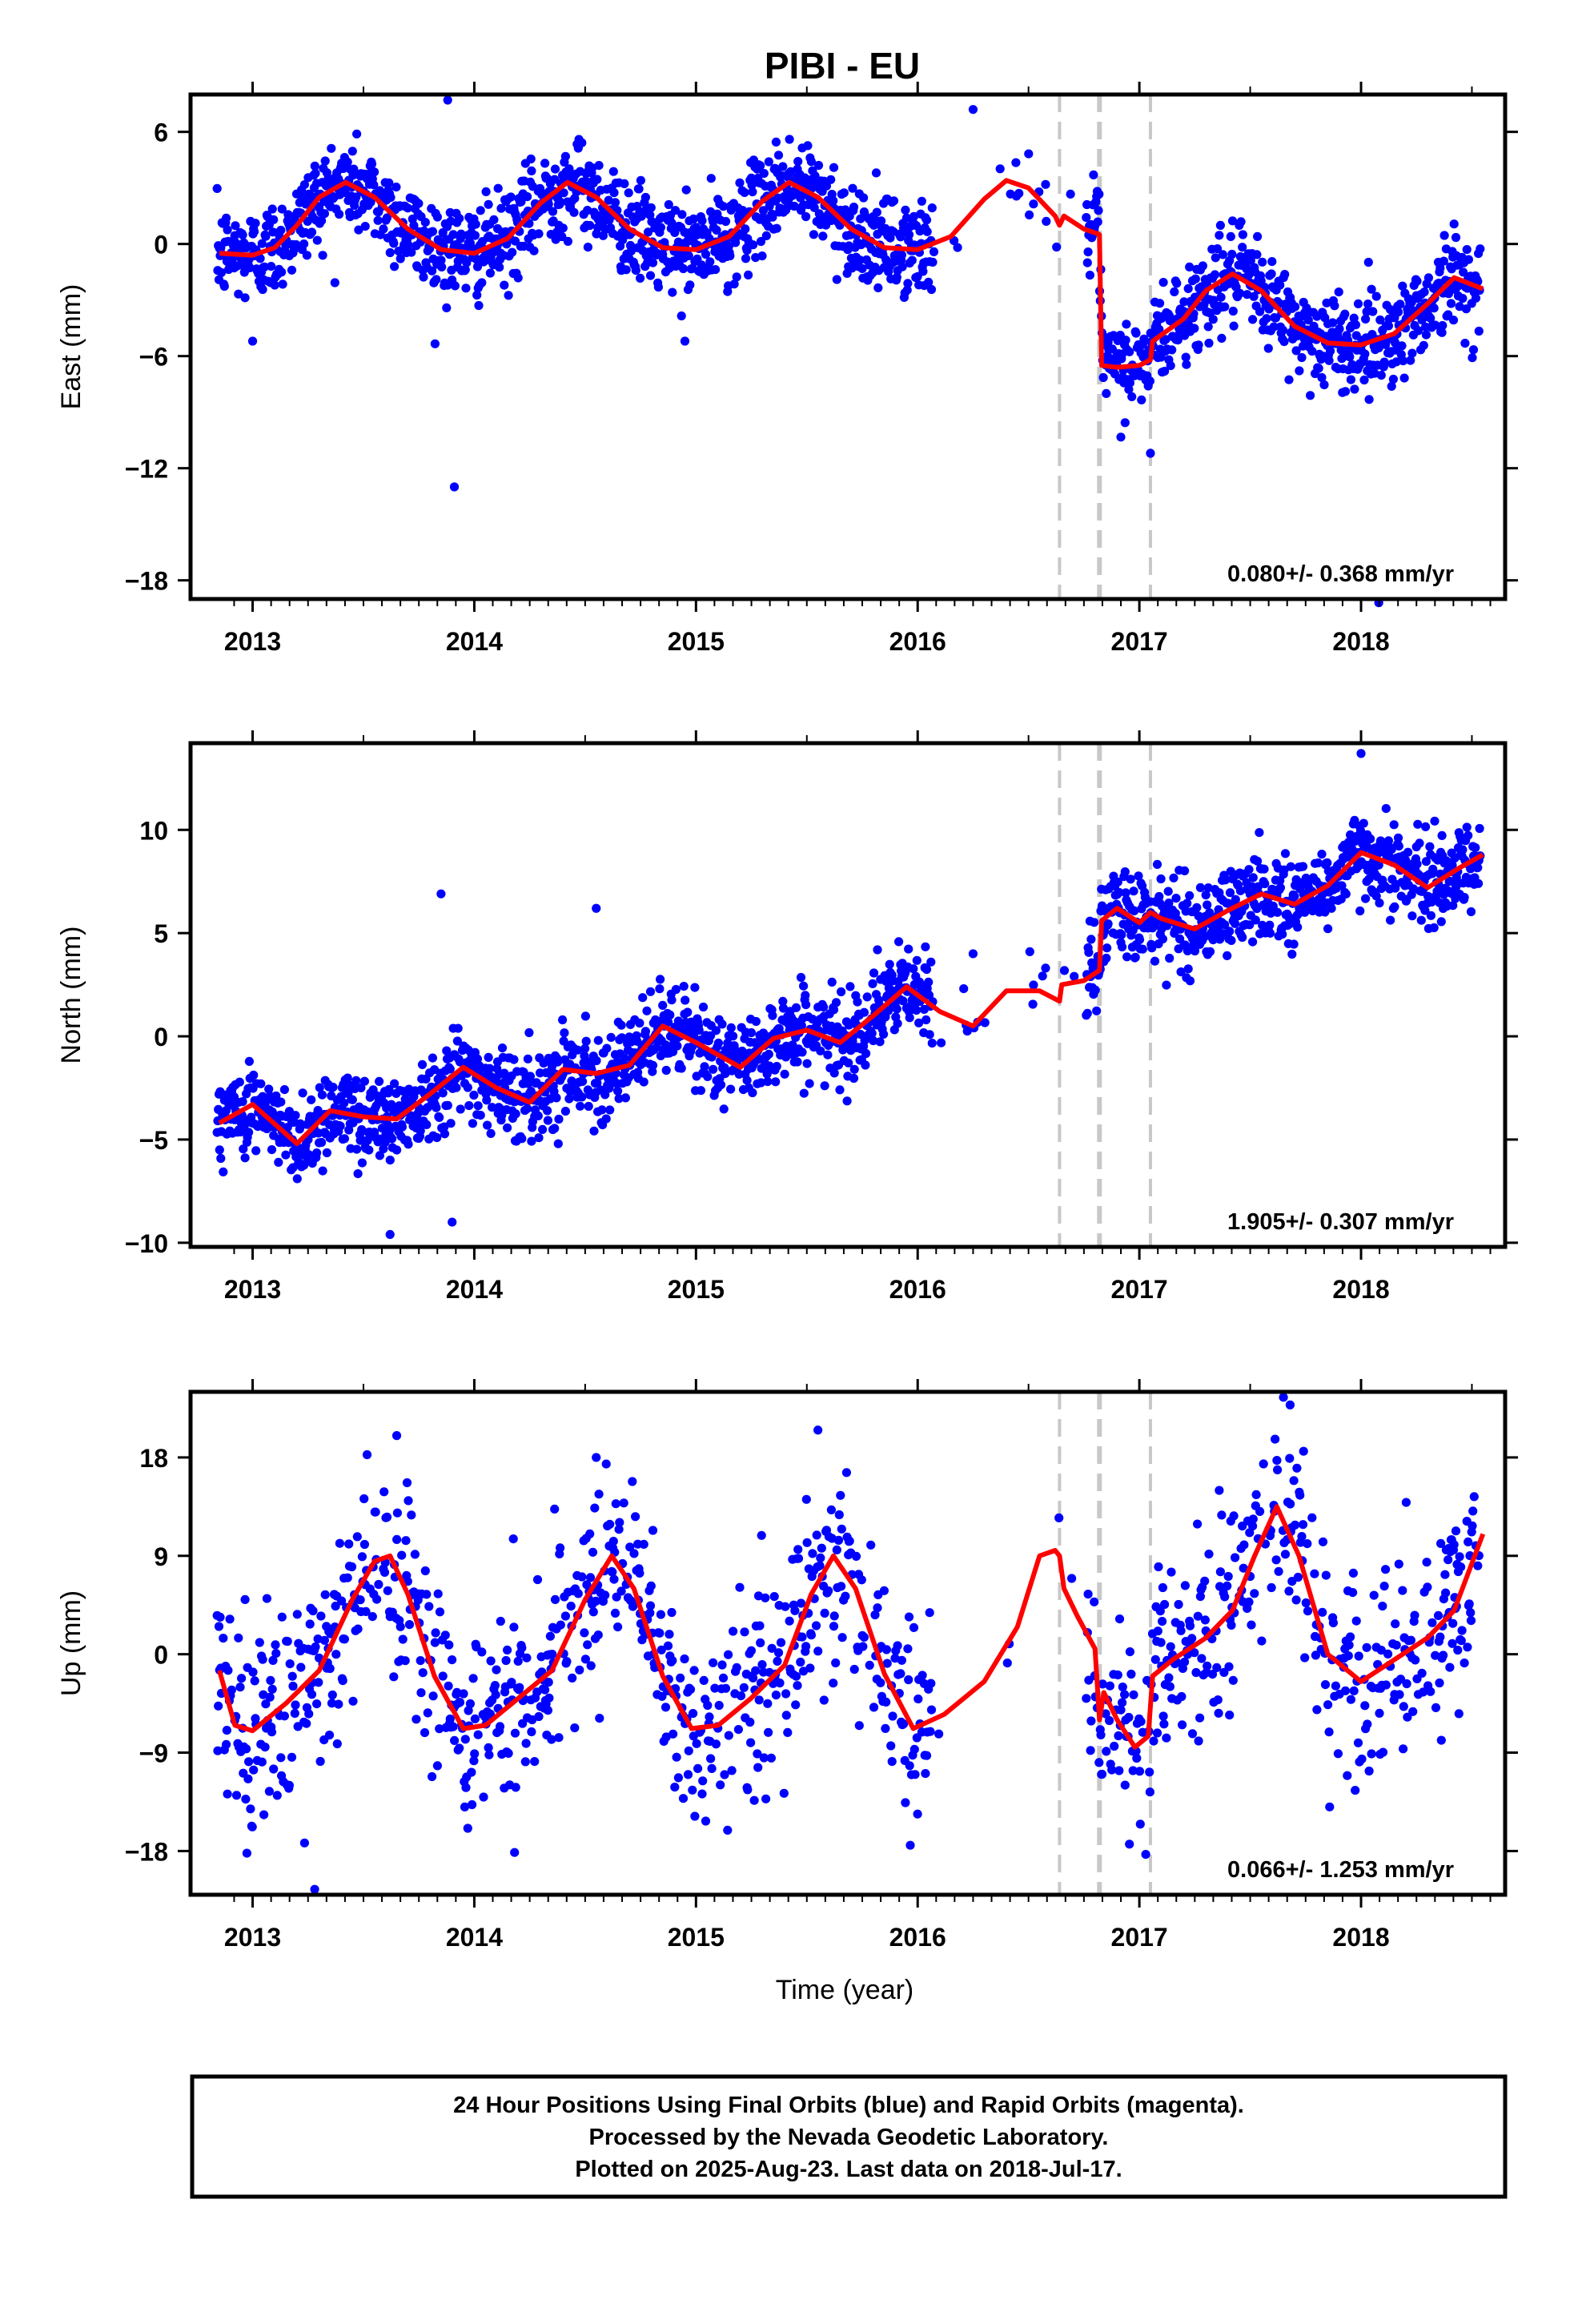  What do you see at coordinates (252, 1289) in the screenshot?
I see `x-tick-label: 2013` at bounding box center [252, 1289].